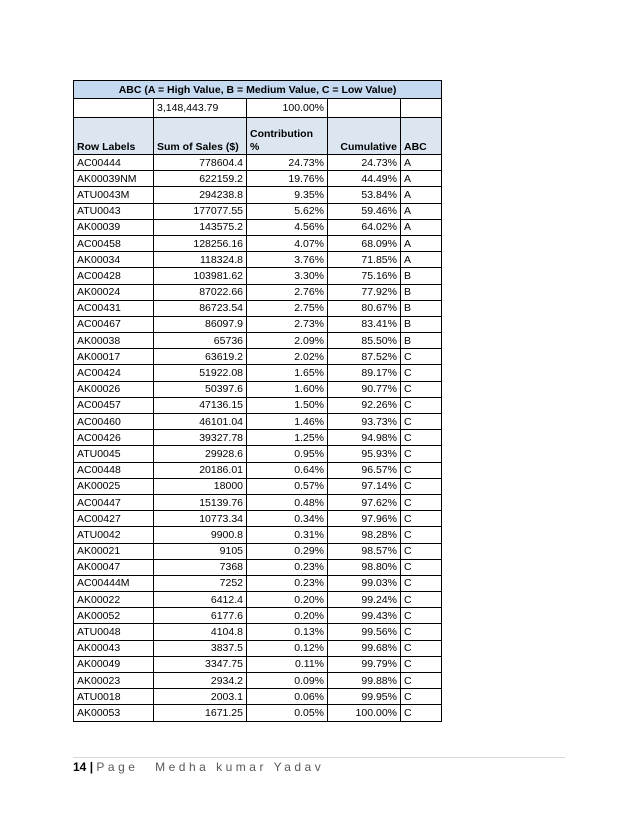 The image size is (638, 826). Describe the element at coordinates (364, 664) in the screenshot. I see `cumulative: 99.79%` at that location.